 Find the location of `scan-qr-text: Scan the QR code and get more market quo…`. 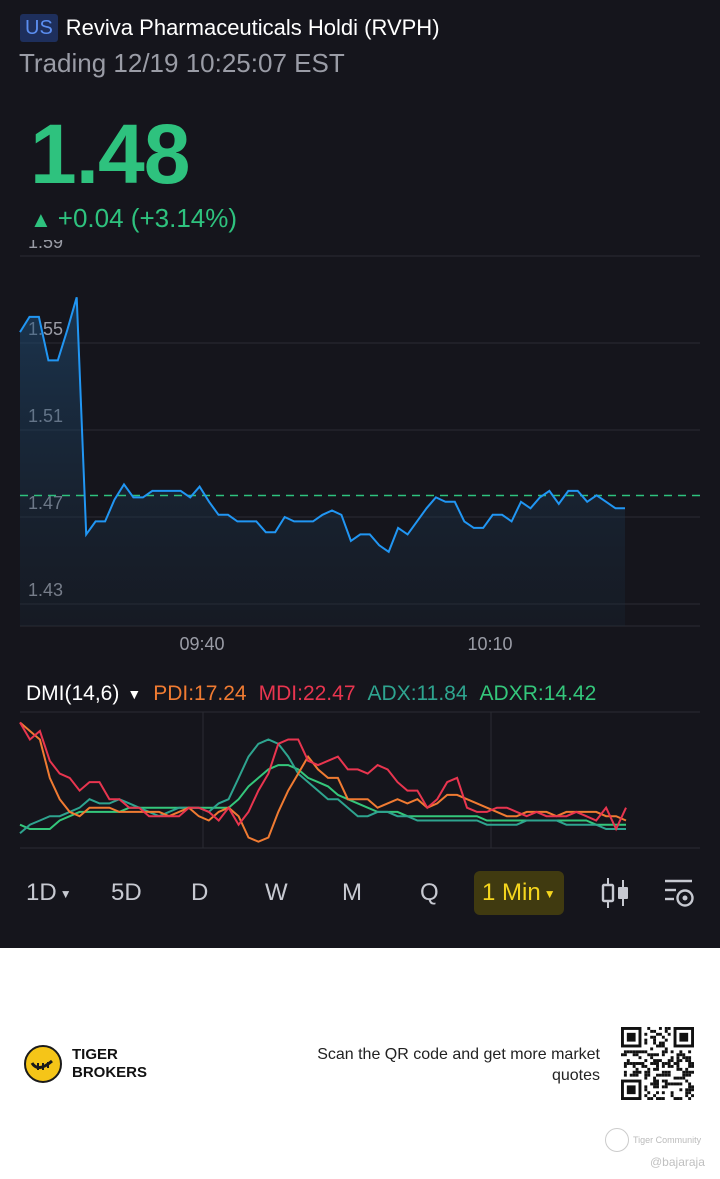

scan-qr-text: Scan the QR code and get more market quo… is located at coordinates (458, 1065).